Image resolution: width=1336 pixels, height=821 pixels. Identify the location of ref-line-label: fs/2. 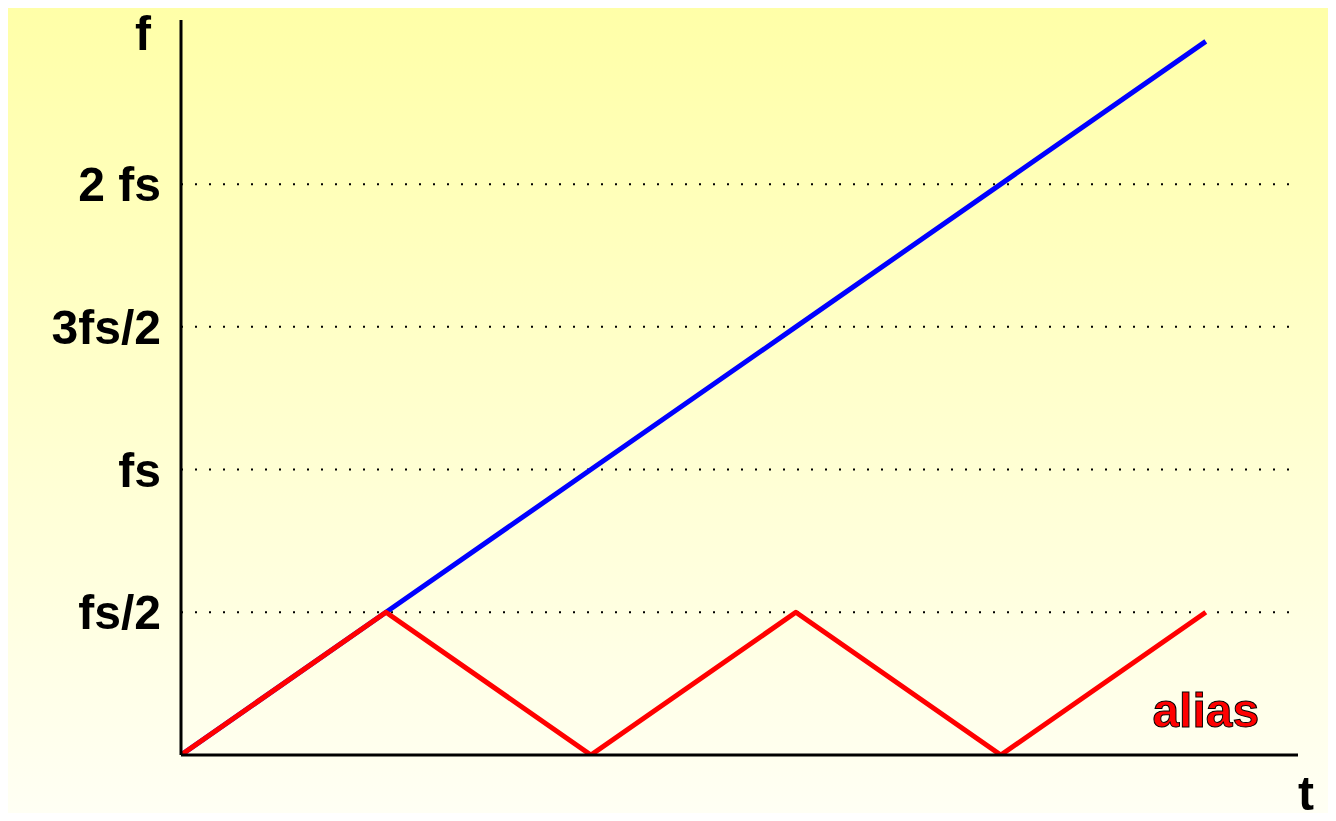
(119, 613).